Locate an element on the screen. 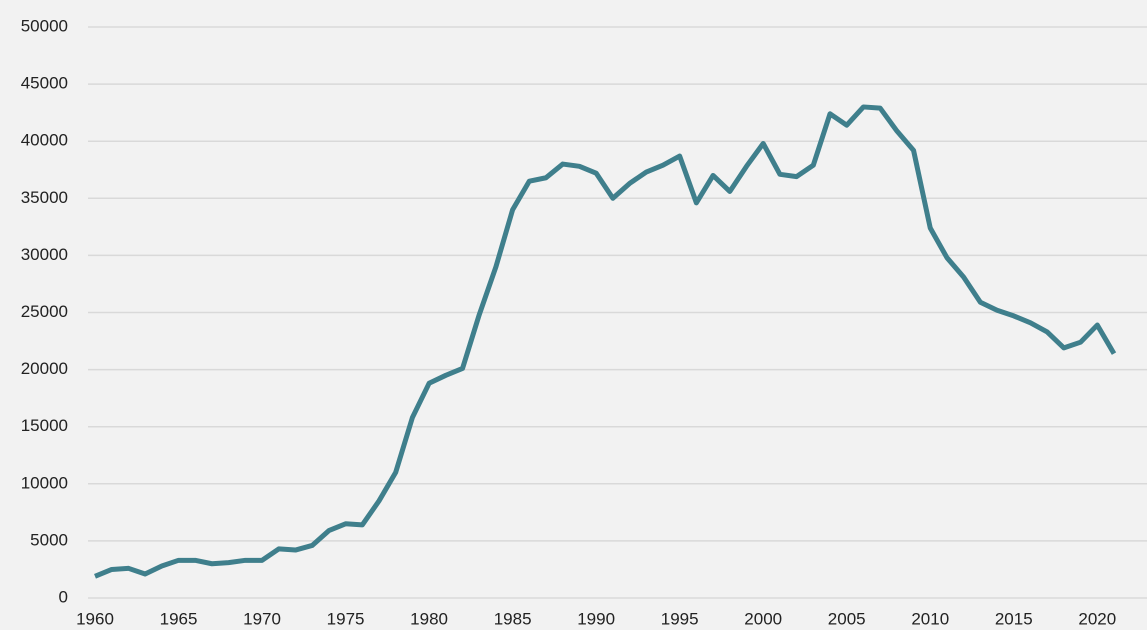 This screenshot has height=630, width=1147. x-tick-label: 1995 is located at coordinates (680, 618).